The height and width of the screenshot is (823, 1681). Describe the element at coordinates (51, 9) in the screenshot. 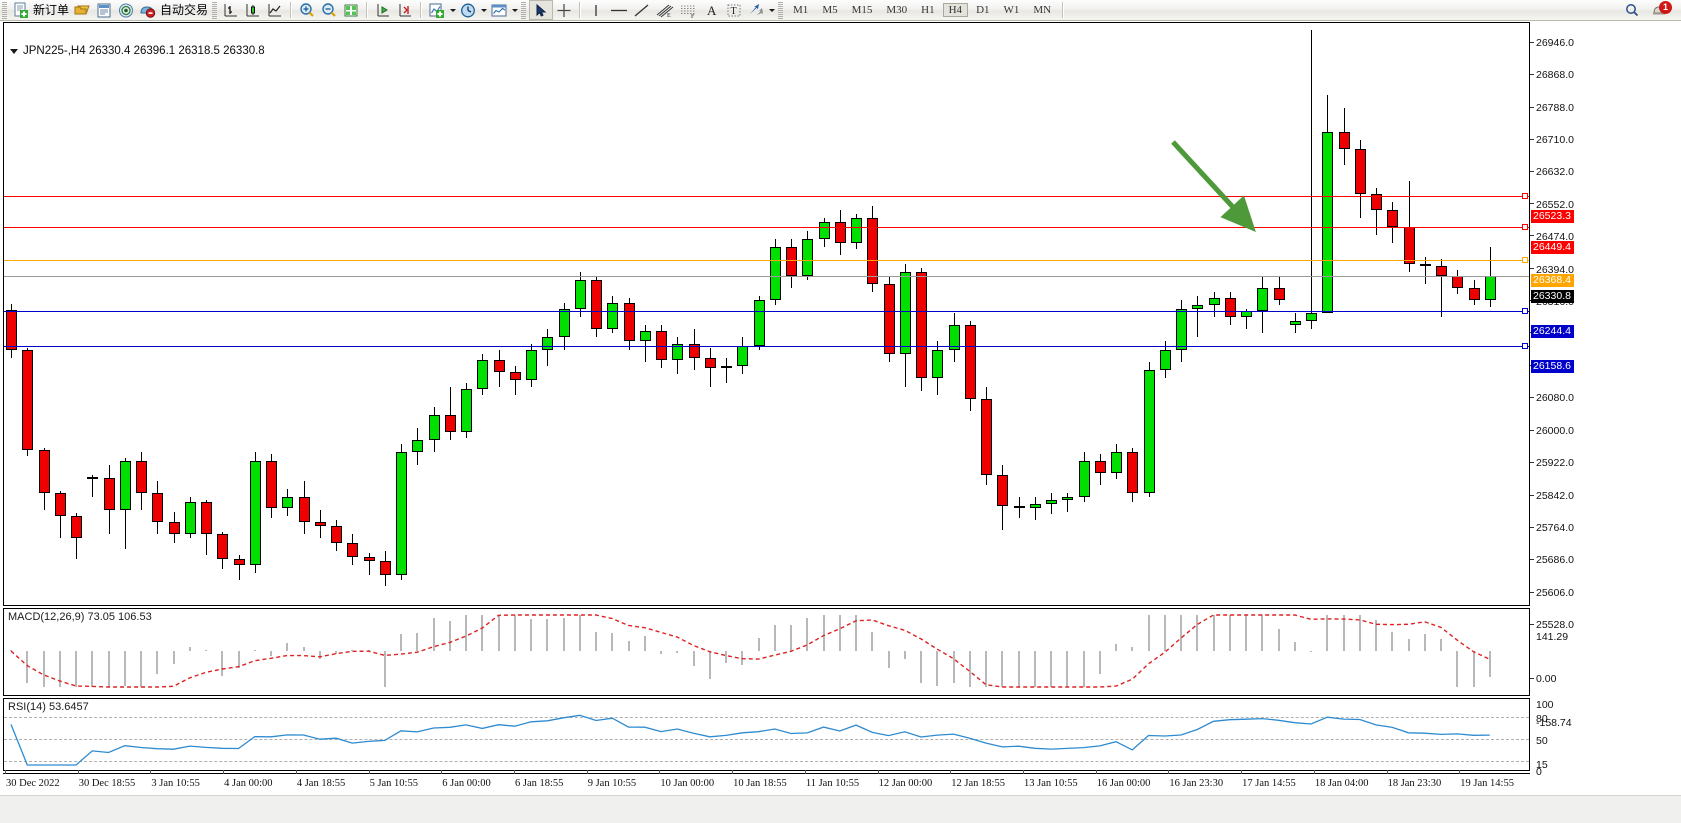

I see `new-order-label: 新订单` at that location.